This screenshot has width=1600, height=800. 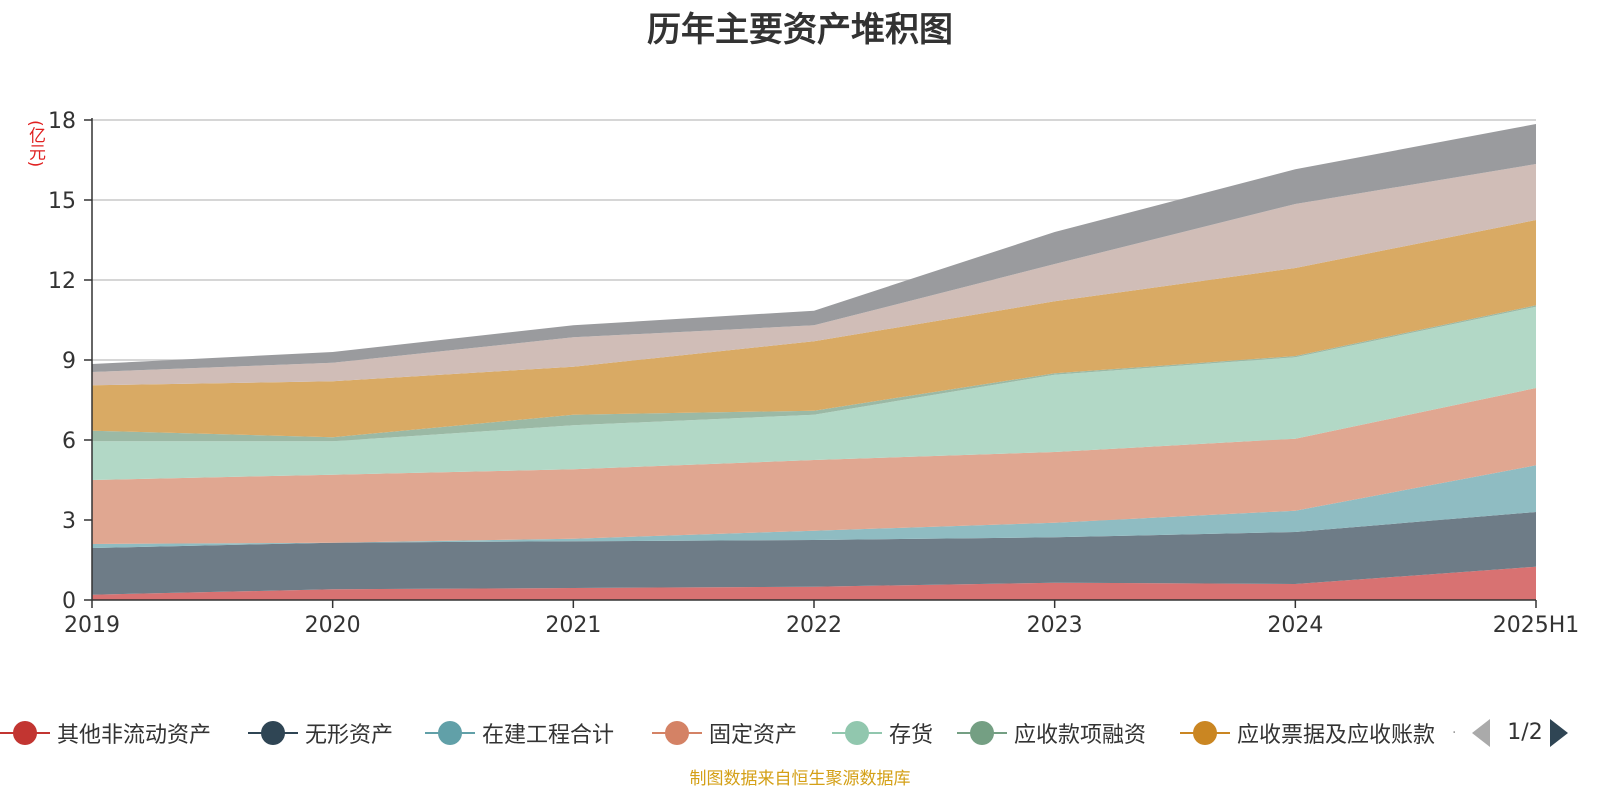 What do you see at coordinates (1336, 735) in the screenshot?
I see `legend-label: 应收票据及应收账款` at bounding box center [1336, 735].